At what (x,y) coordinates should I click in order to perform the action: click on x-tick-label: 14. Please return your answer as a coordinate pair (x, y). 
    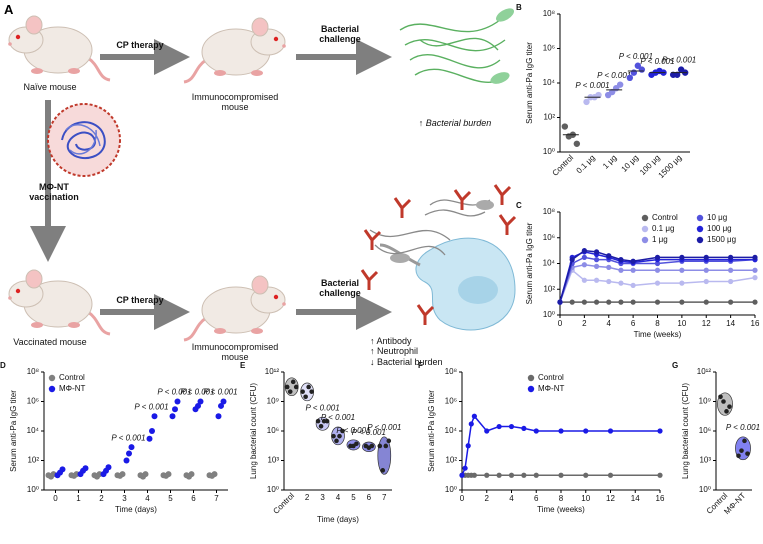
    Looking at the image, I should click on (730, 323).